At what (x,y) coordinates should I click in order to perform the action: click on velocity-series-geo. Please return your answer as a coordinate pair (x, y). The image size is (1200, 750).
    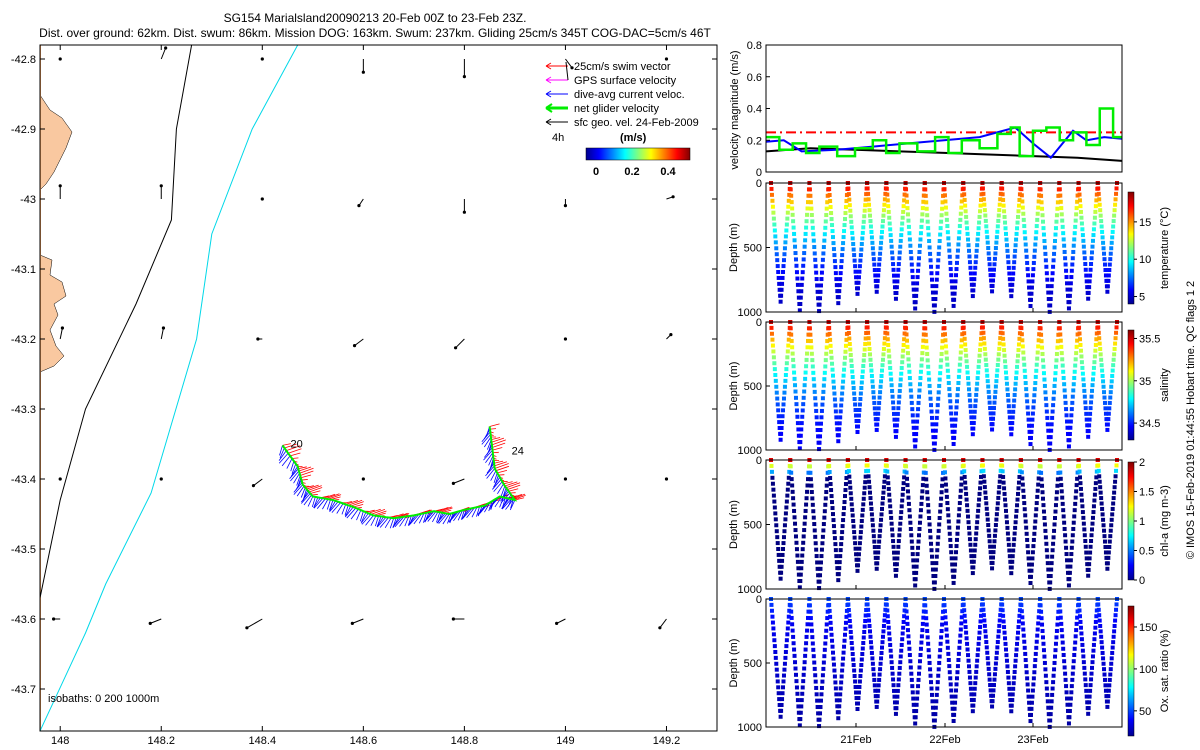
    Looking at the image, I should click on (944, 154).